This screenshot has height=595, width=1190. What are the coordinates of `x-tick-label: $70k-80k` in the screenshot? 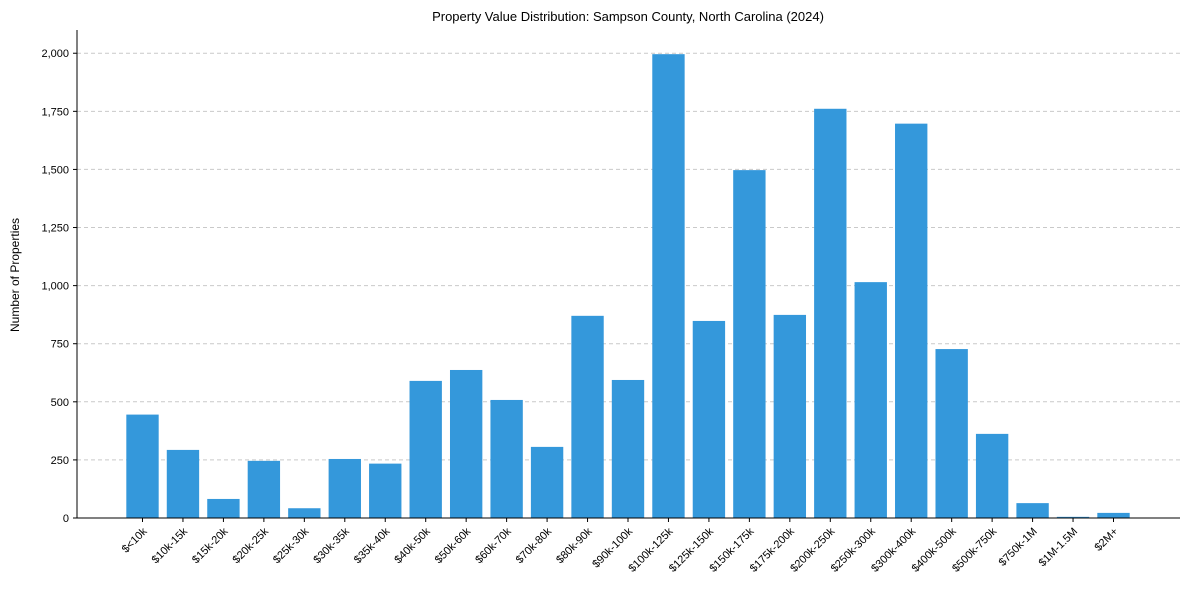 It's located at (534, 545).